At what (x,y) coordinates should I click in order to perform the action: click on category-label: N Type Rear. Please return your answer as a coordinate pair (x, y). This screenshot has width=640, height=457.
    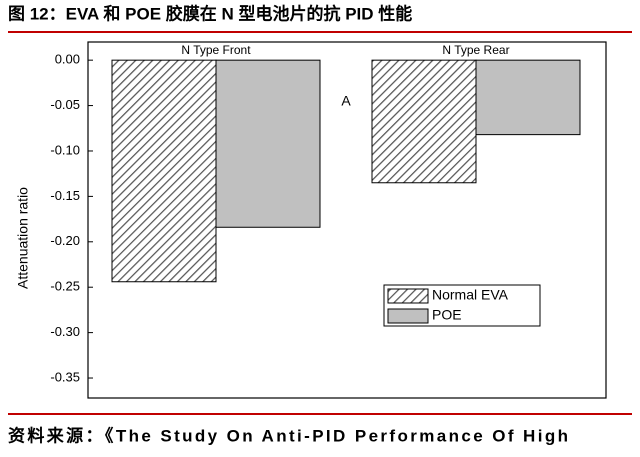
    Looking at the image, I should click on (475, 50).